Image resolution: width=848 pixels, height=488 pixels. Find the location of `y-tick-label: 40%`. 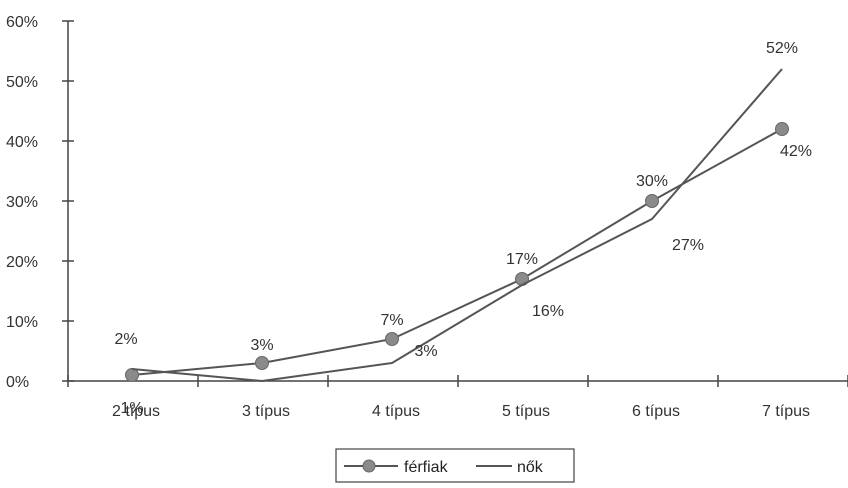

y-tick-label: 40% is located at coordinates (22, 142).